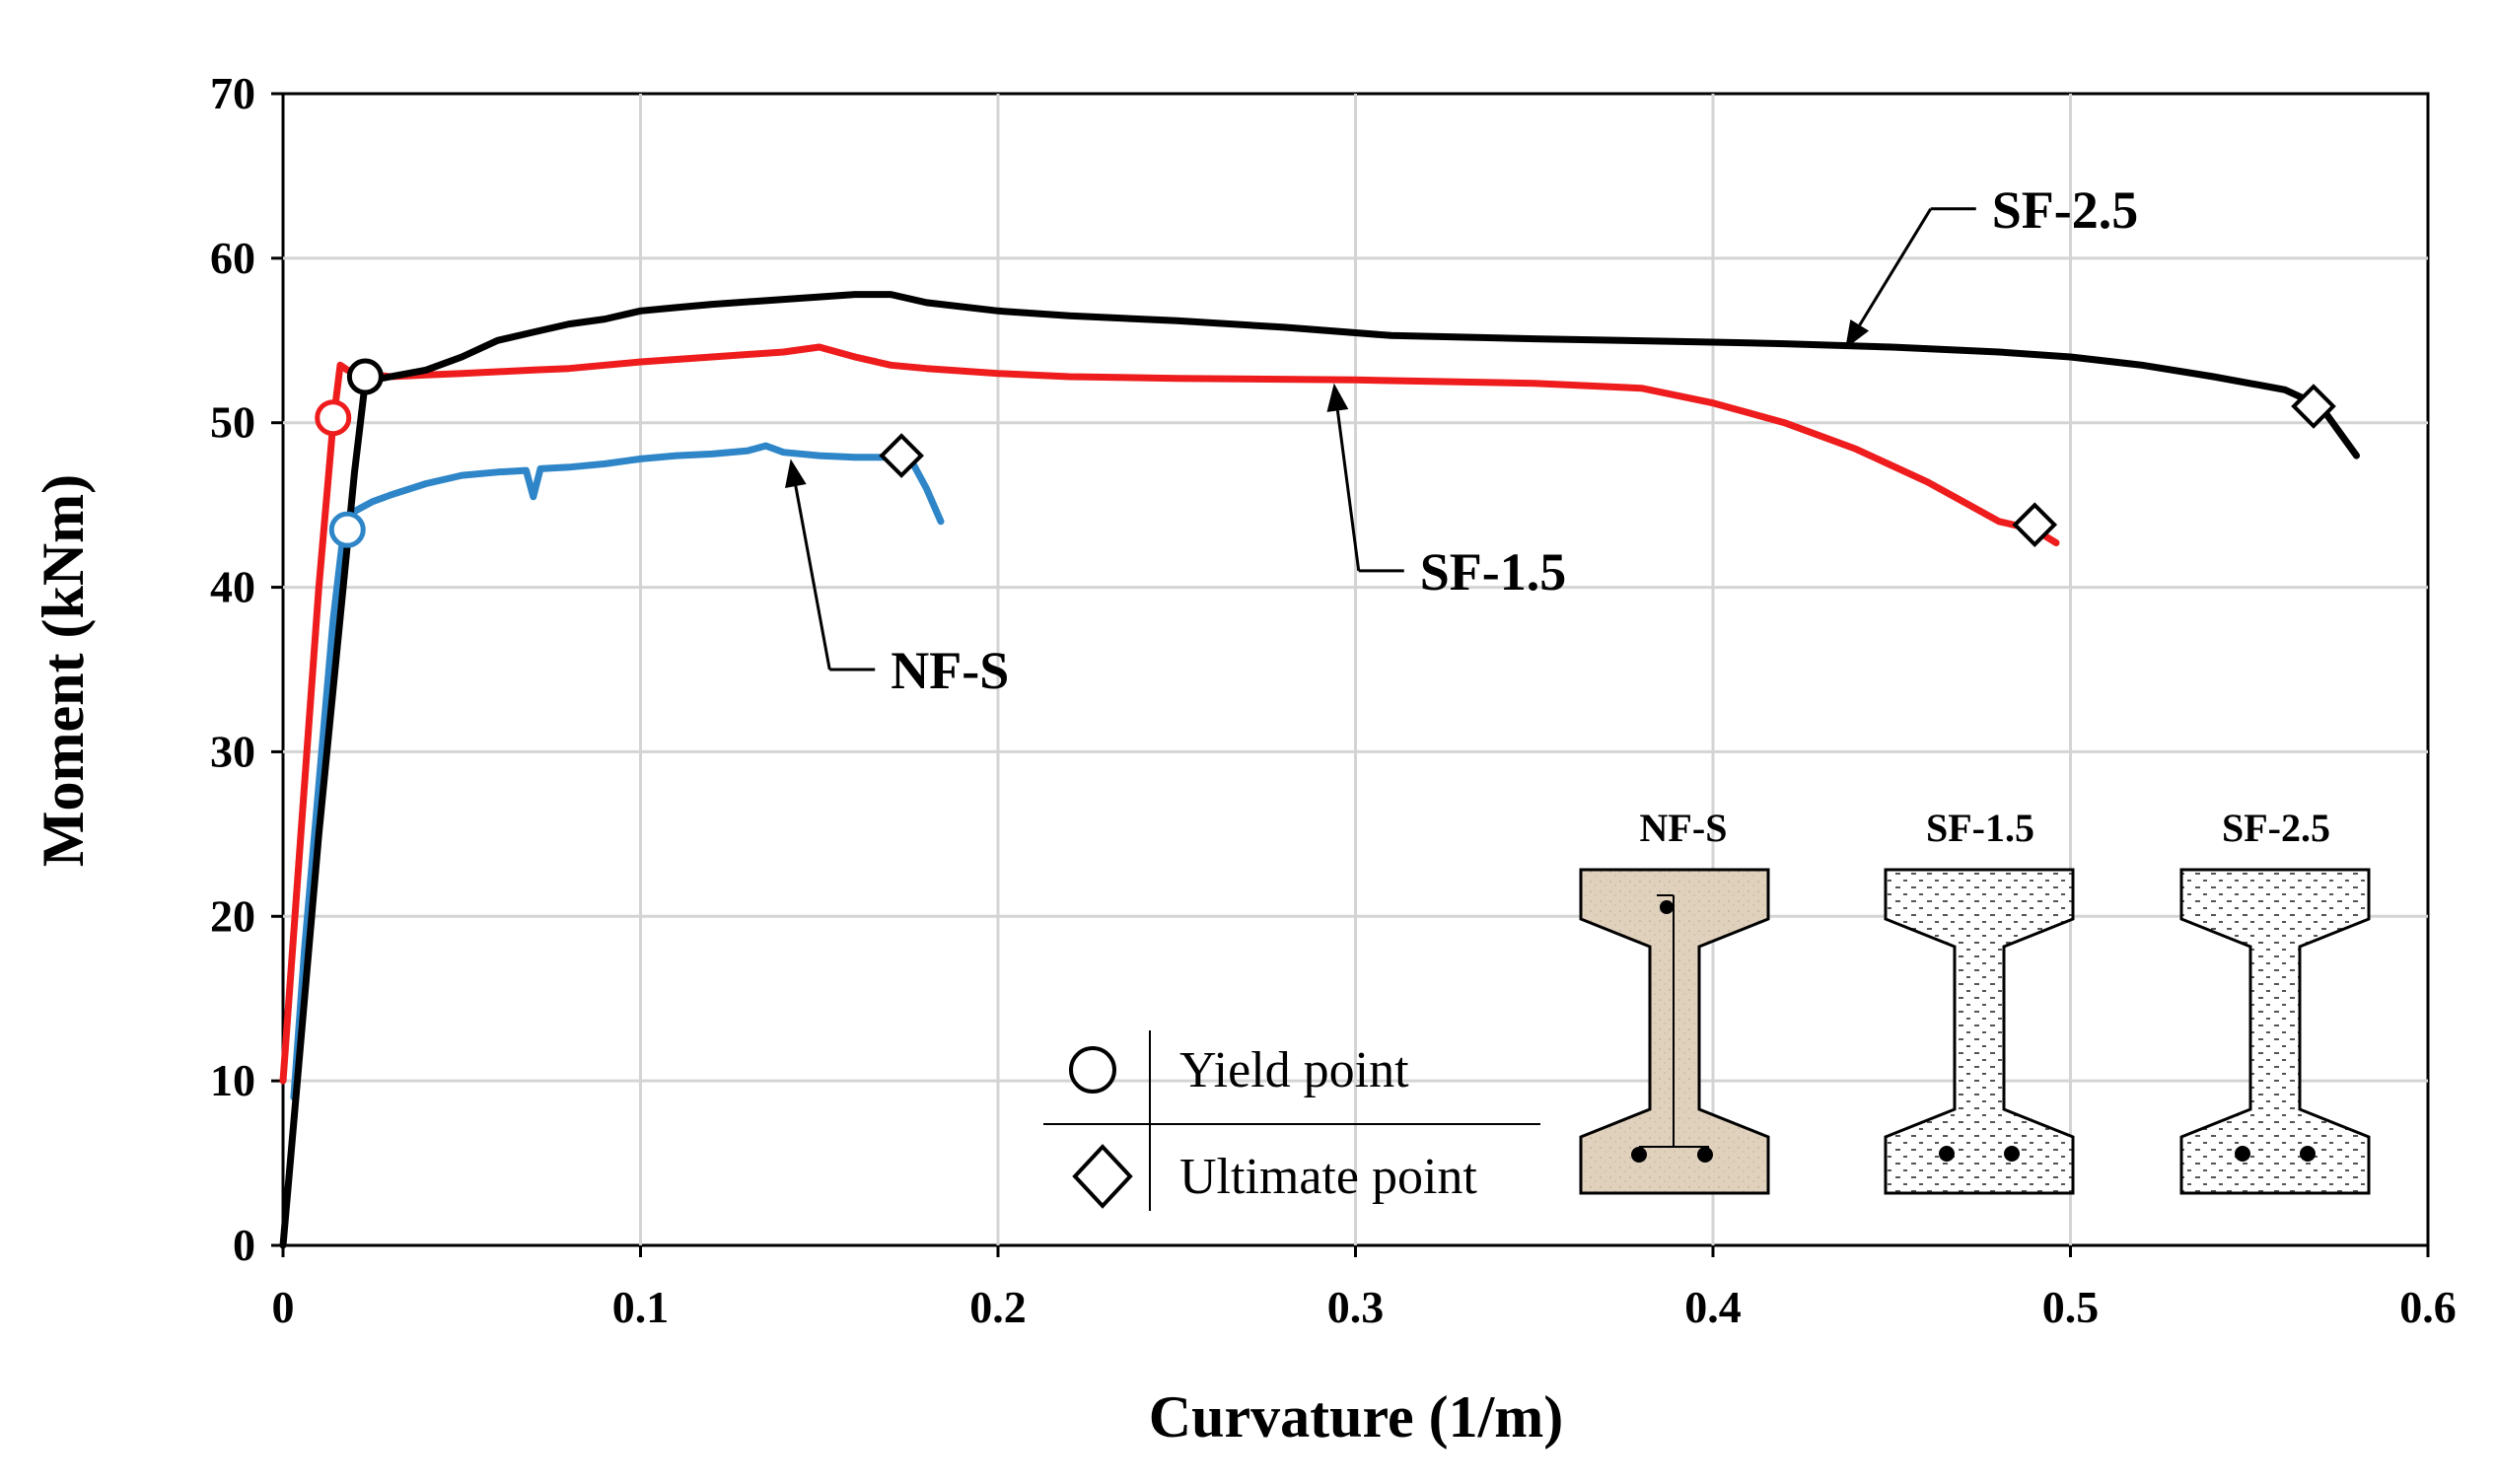  What do you see at coordinates (246, 669) in the screenshot?
I see `y-axis-ticks: 0 10 20 30 40 50 60 70` at bounding box center [246, 669].